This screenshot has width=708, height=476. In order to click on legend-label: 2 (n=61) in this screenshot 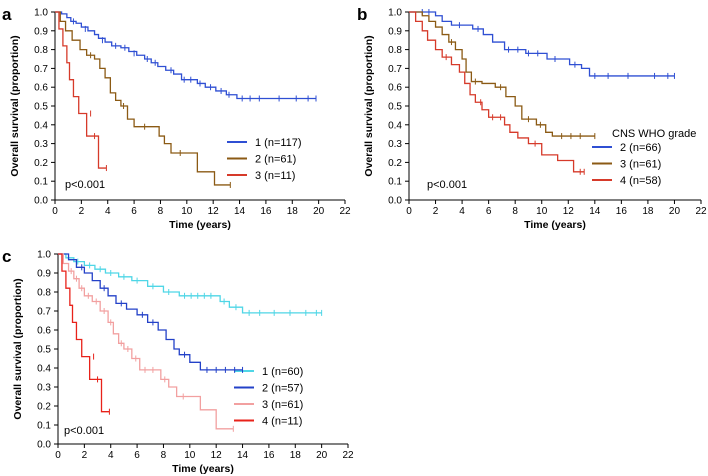, I will do `click(275, 160)`.